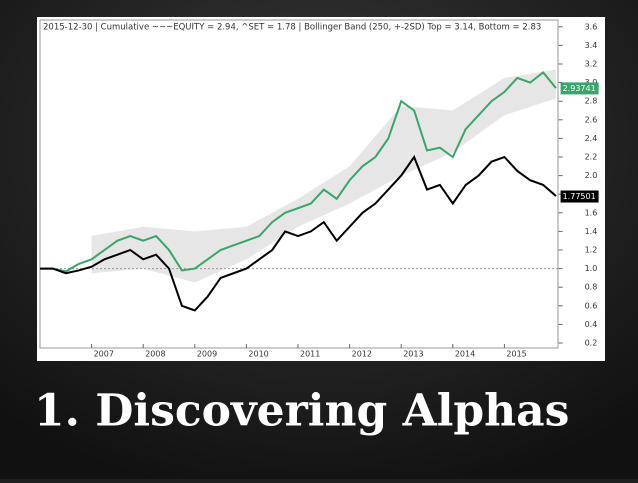  Describe the element at coordinates (465, 354) in the screenshot. I see `x-tick-label: 2014` at that location.